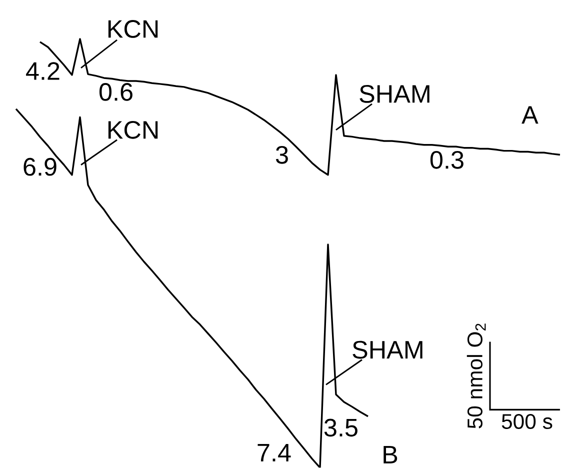  I want to click on annotation: 6.9, so click(40, 167).